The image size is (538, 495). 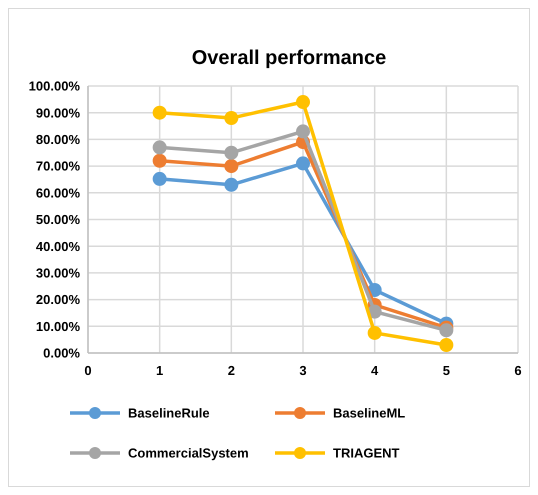 I want to click on y-tick-label: 30.00%, so click(x=58, y=272).